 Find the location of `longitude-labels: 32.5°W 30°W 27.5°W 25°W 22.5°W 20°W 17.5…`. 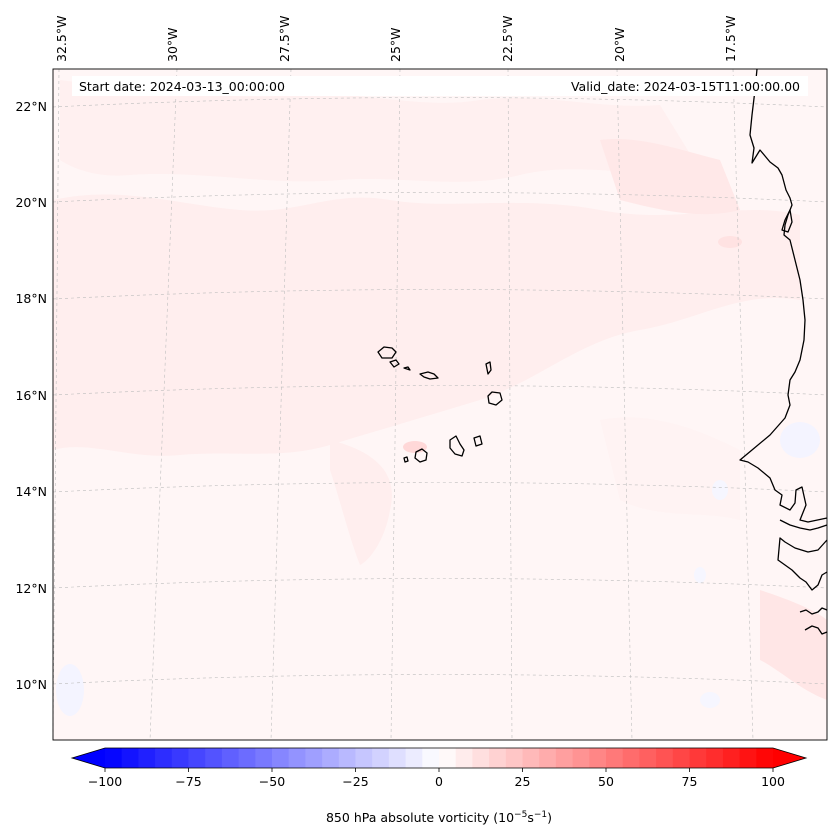

longitude-labels: 32.5°W 30°W 27.5°W 25°W 22.5°W 20°W 17.5… is located at coordinates (396, 39).